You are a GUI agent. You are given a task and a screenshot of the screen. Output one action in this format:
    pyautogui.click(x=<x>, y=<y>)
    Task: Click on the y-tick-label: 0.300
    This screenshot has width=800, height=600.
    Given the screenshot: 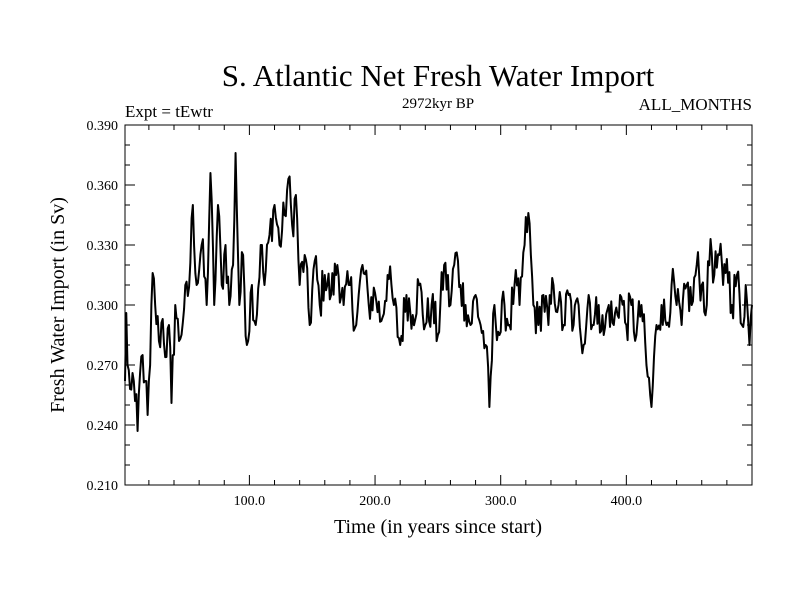 What is the action you would take?
    pyautogui.click(x=103, y=306)
    